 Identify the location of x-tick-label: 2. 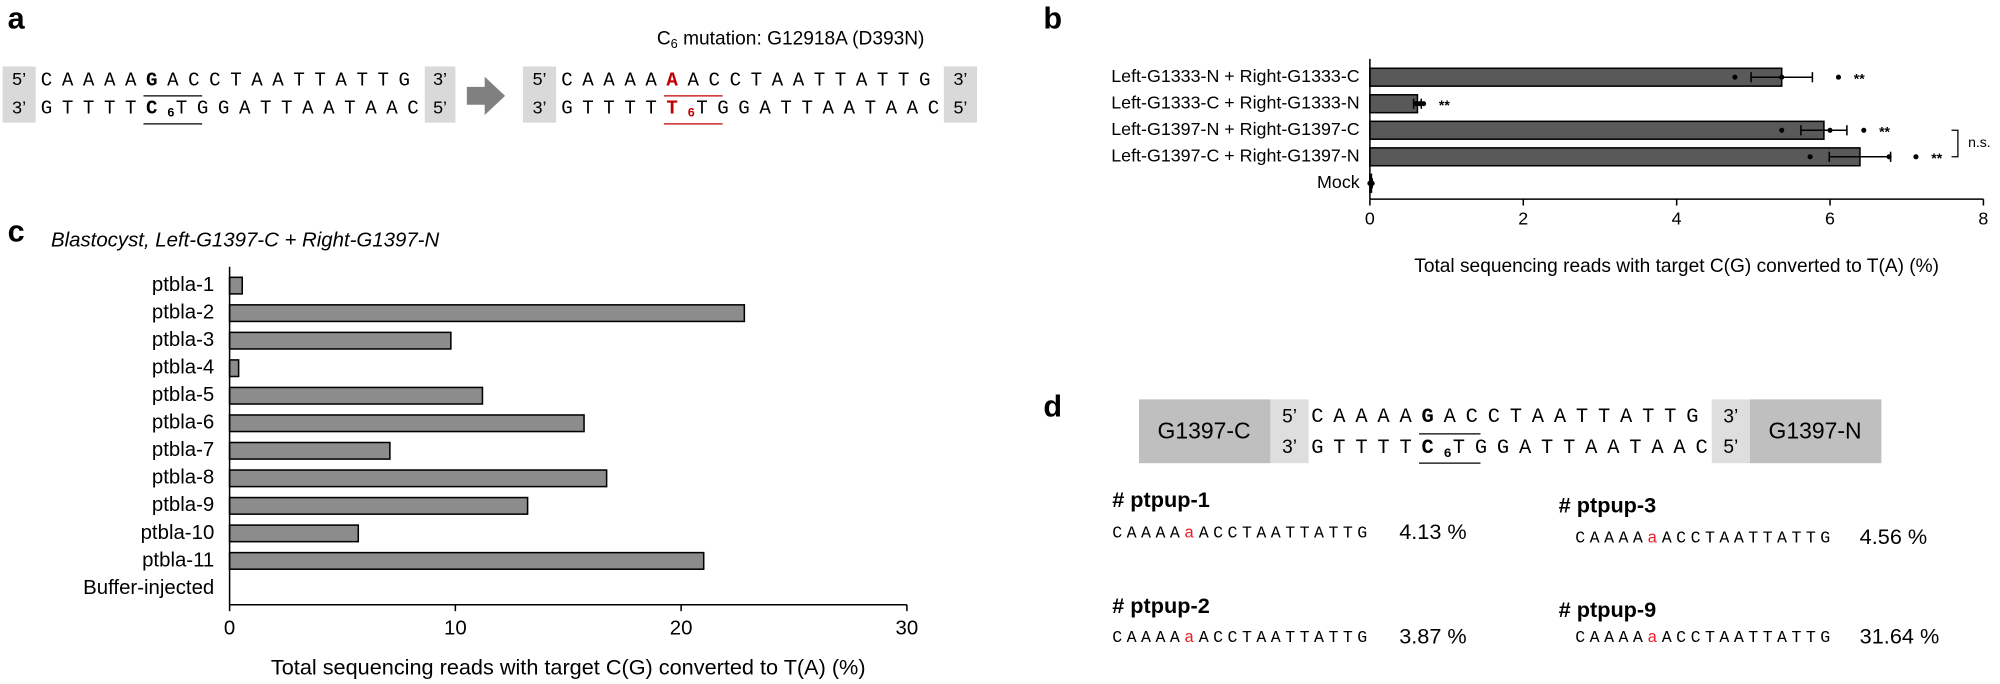
(1523, 218).